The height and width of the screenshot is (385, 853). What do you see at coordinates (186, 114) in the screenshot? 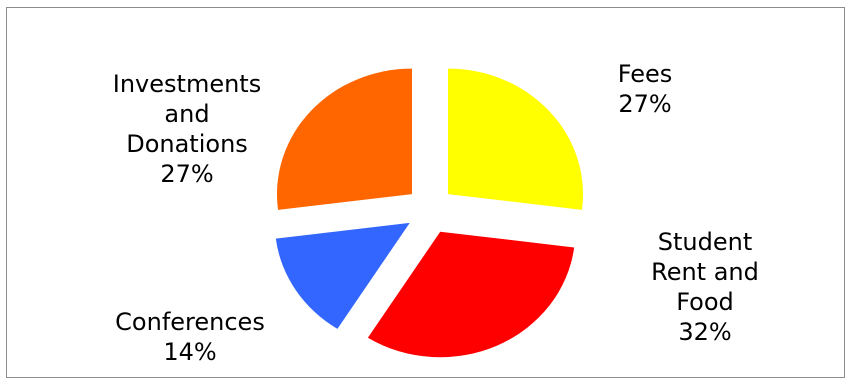
I see `slice-label-line: and` at bounding box center [186, 114].